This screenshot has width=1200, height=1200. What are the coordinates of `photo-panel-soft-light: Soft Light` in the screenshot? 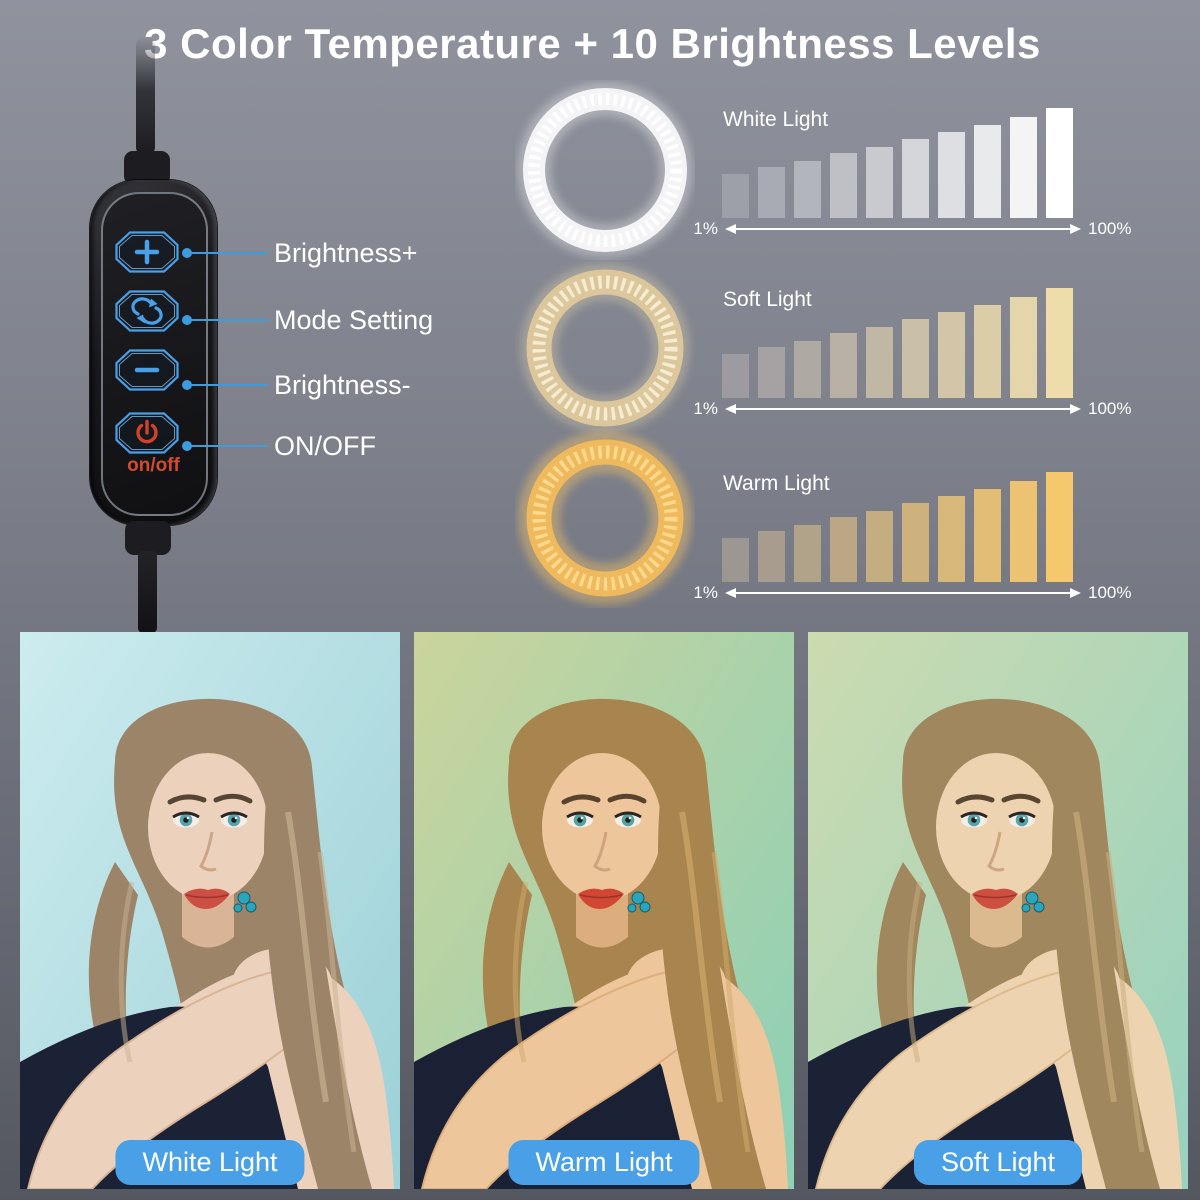 It's located at (998, 910).